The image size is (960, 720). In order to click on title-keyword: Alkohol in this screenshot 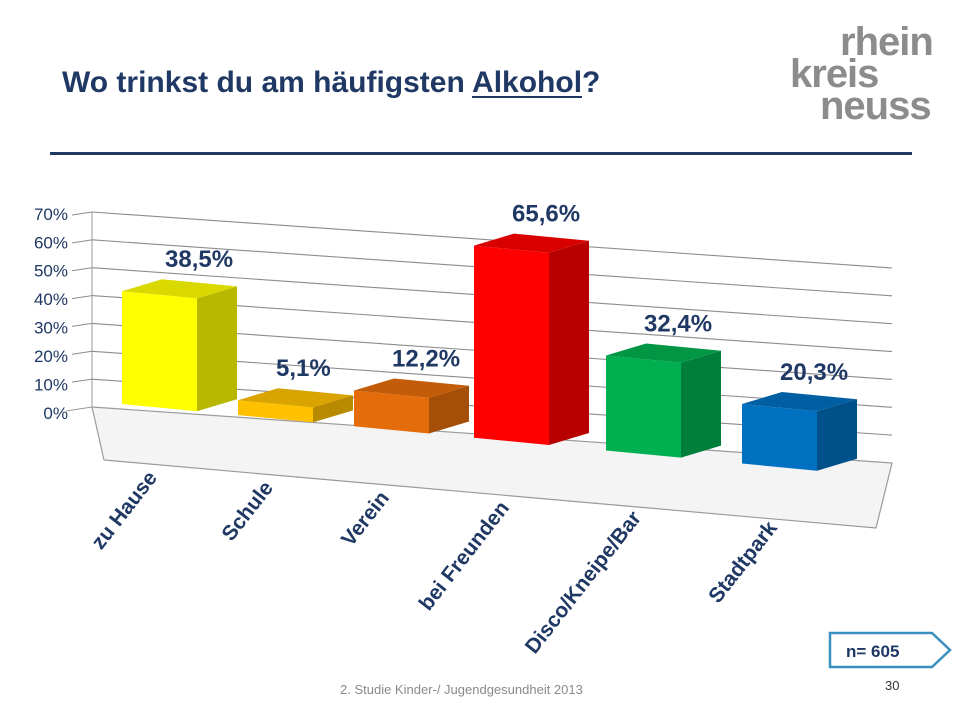, I will do `click(527, 82)`.